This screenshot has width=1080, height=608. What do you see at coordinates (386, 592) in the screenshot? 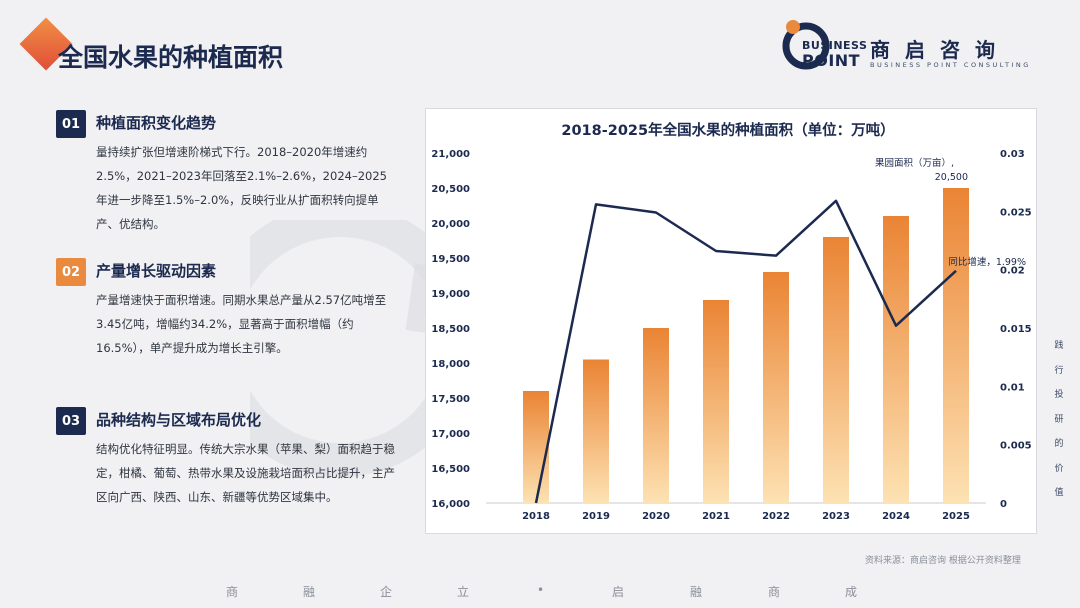
I see `footer-char: 企` at bounding box center [386, 592].